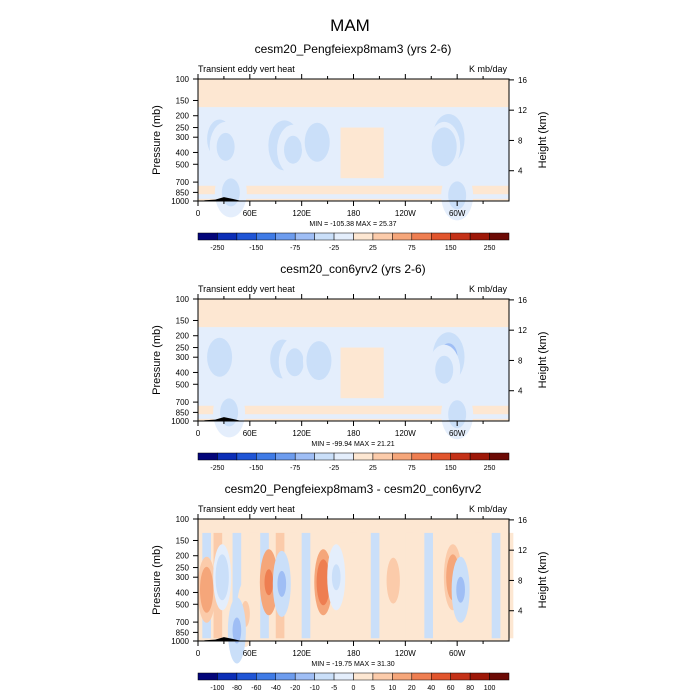  Describe the element at coordinates (412, 688) in the screenshot. I see `colorbar-label: 20` at that location.